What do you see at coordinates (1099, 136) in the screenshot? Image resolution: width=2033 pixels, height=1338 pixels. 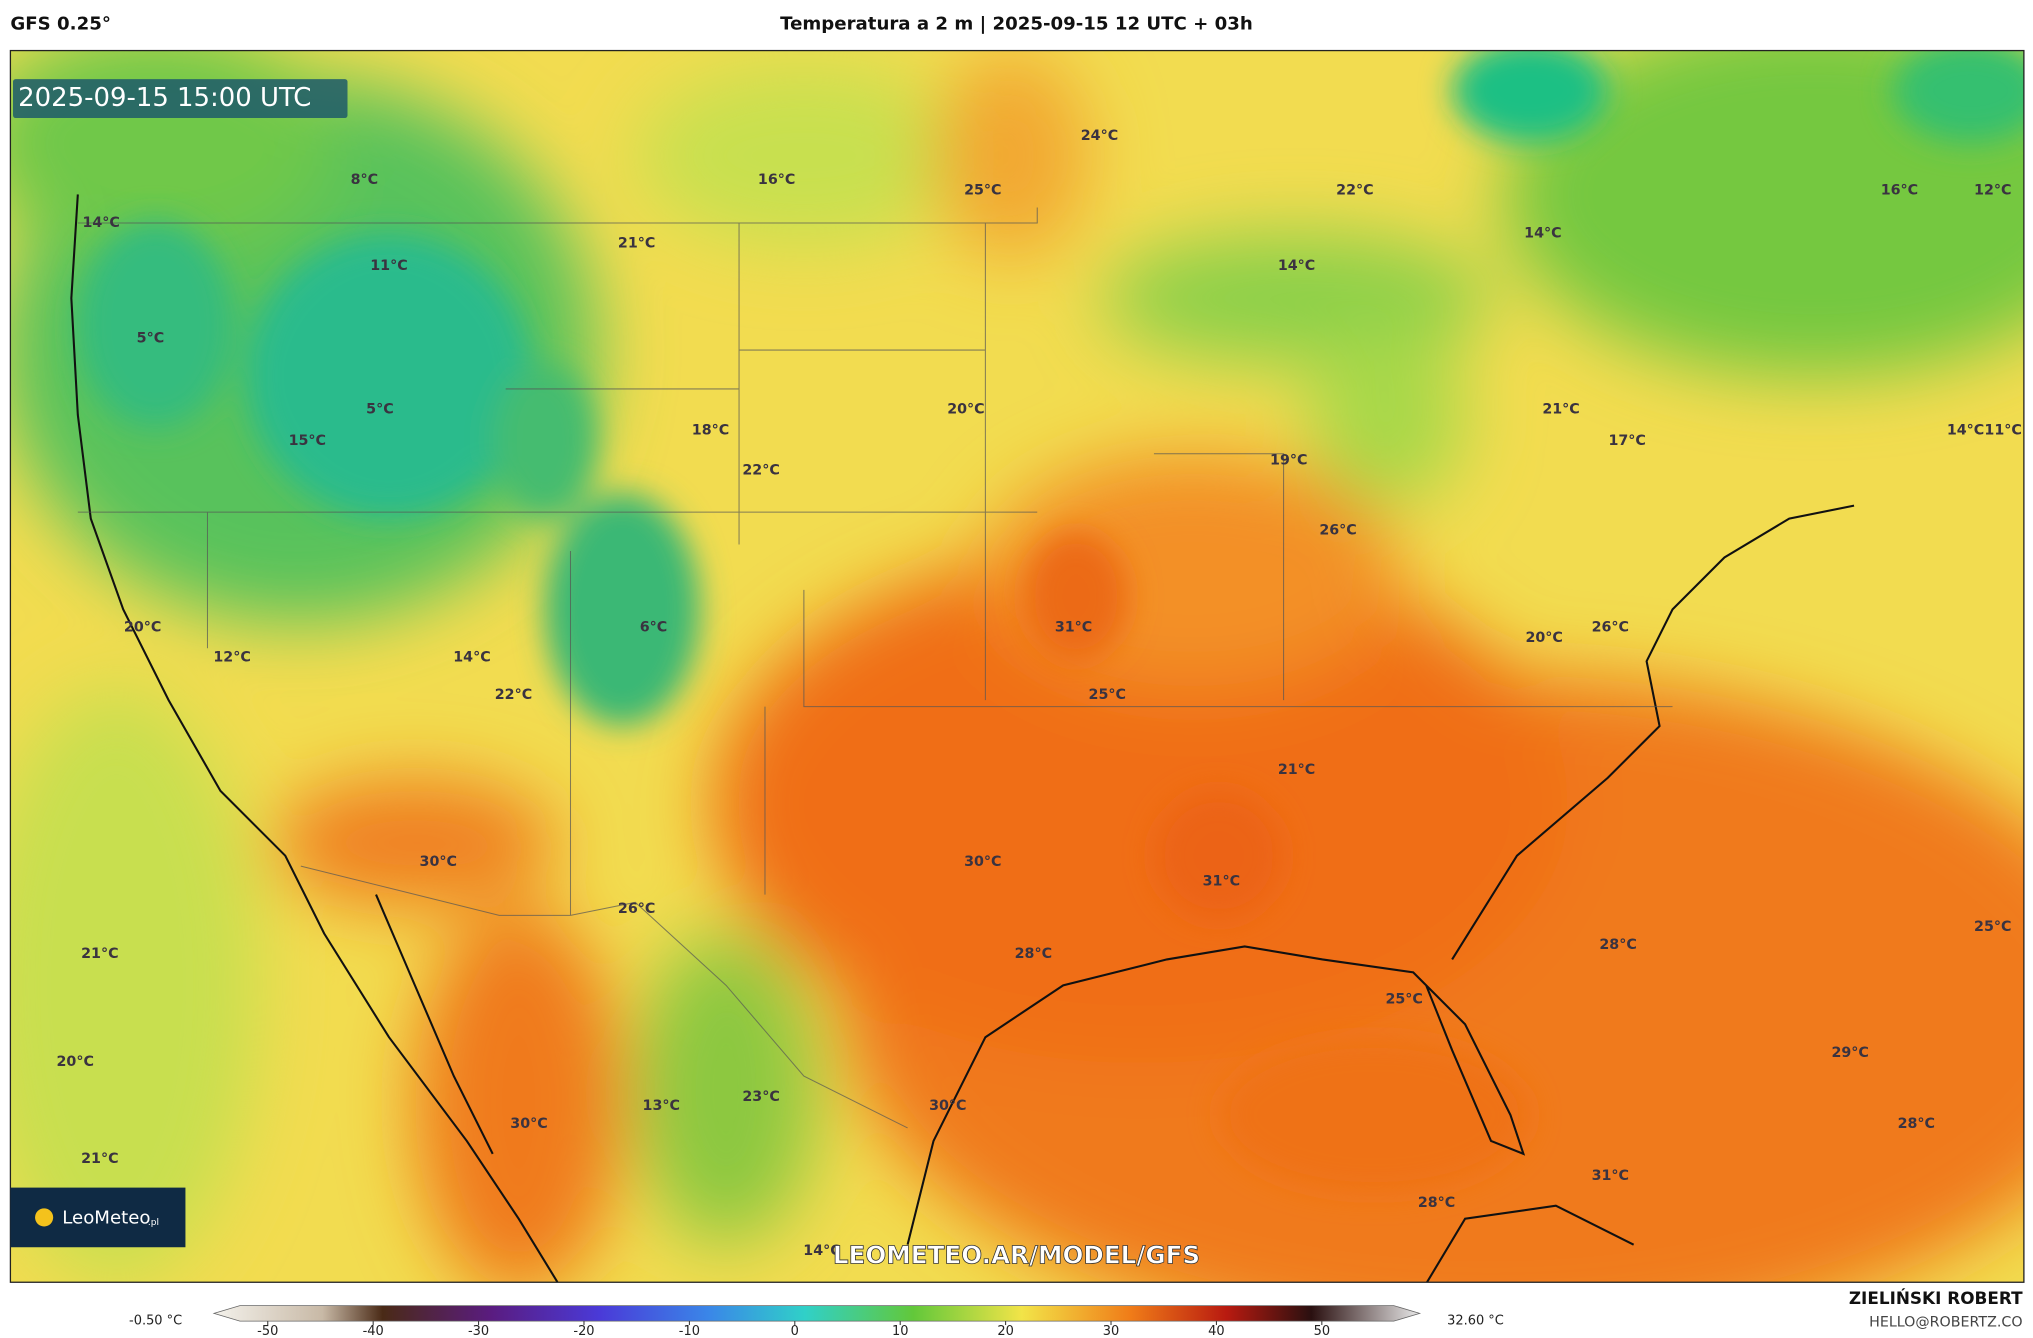 I see `temp-label: 24°C` at bounding box center [1099, 136].